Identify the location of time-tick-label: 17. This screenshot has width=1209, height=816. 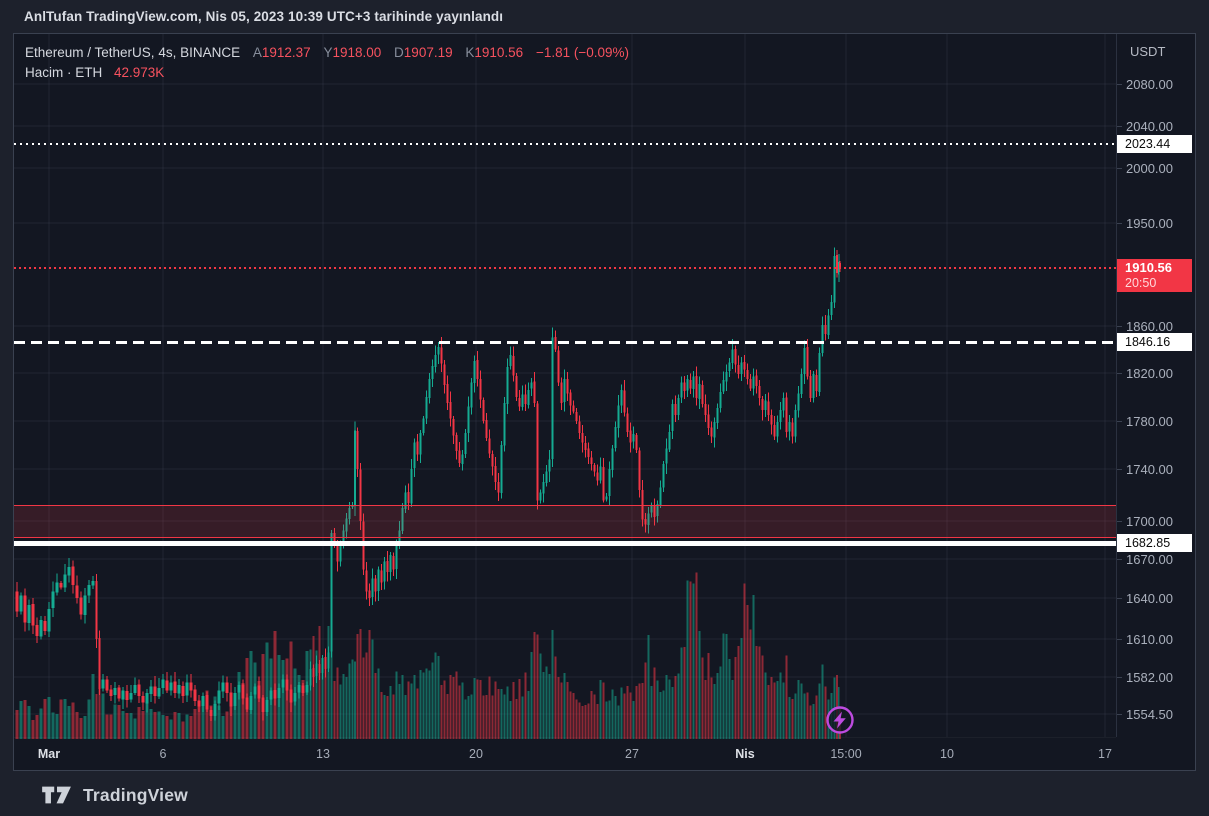
(1105, 754).